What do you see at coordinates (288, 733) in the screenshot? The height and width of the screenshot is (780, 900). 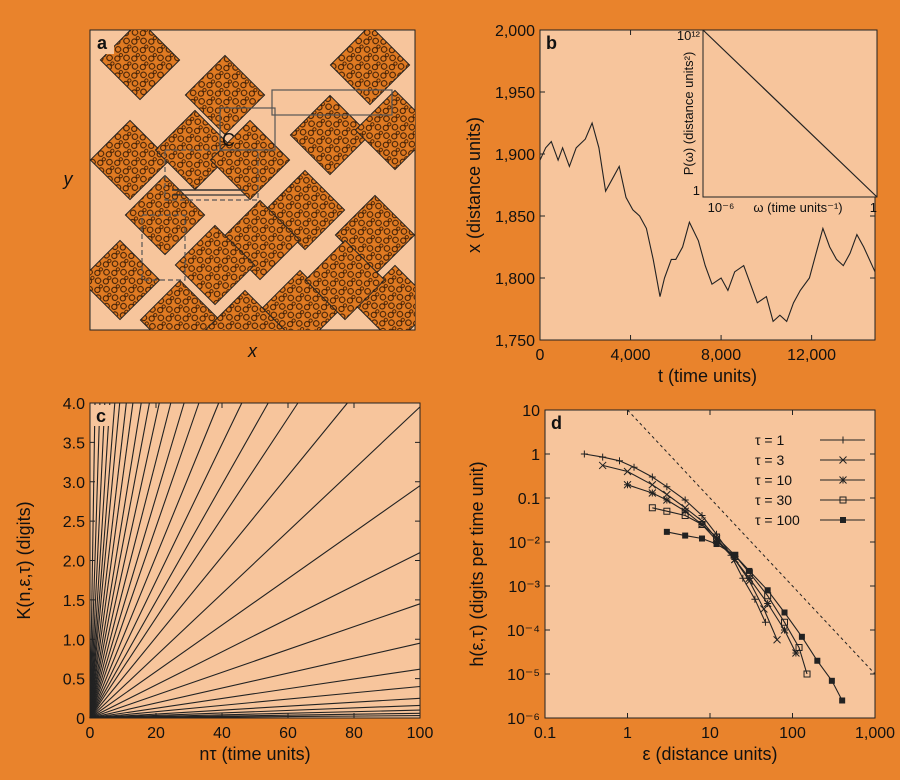 I see `x-tick-label: 60` at bounding box center [288, 733].